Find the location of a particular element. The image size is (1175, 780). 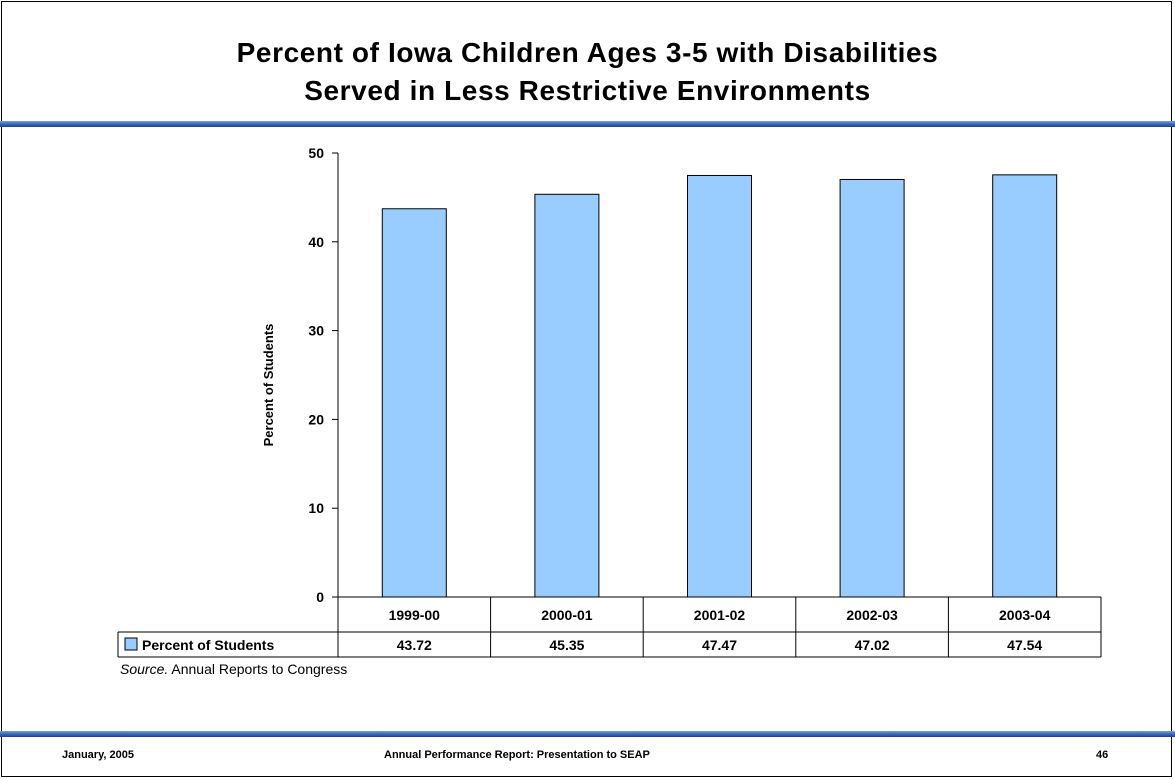

x-category-label: 1999-00 is located at coordinates (415, 615).